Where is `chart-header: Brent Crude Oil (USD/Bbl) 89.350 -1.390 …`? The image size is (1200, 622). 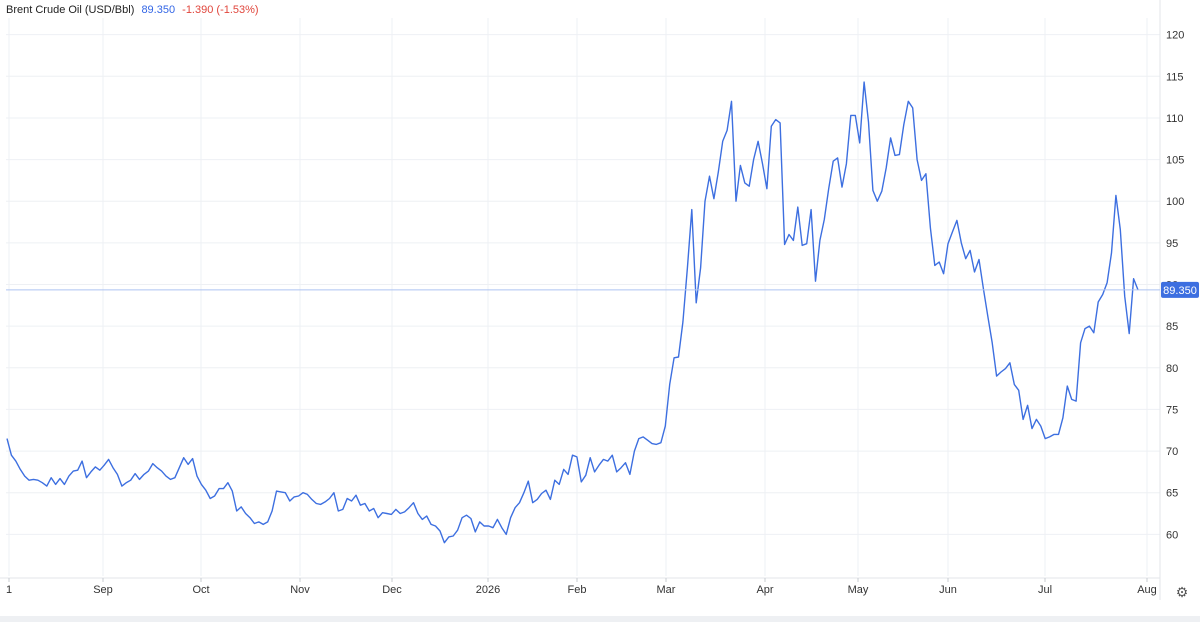
chart-header: Brent Crude Oil (USD/Bbl) 89.350 -1.390 … is located at coordinates (132, 10).